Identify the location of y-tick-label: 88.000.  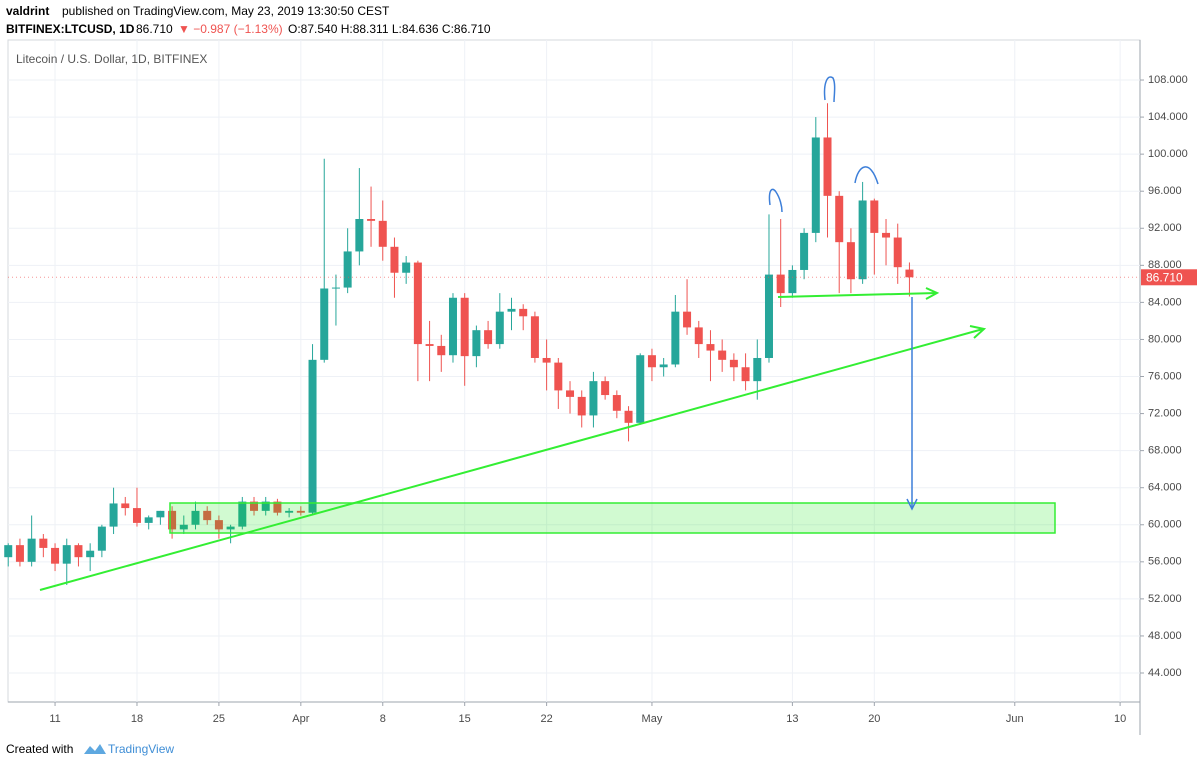
(1165, 265).